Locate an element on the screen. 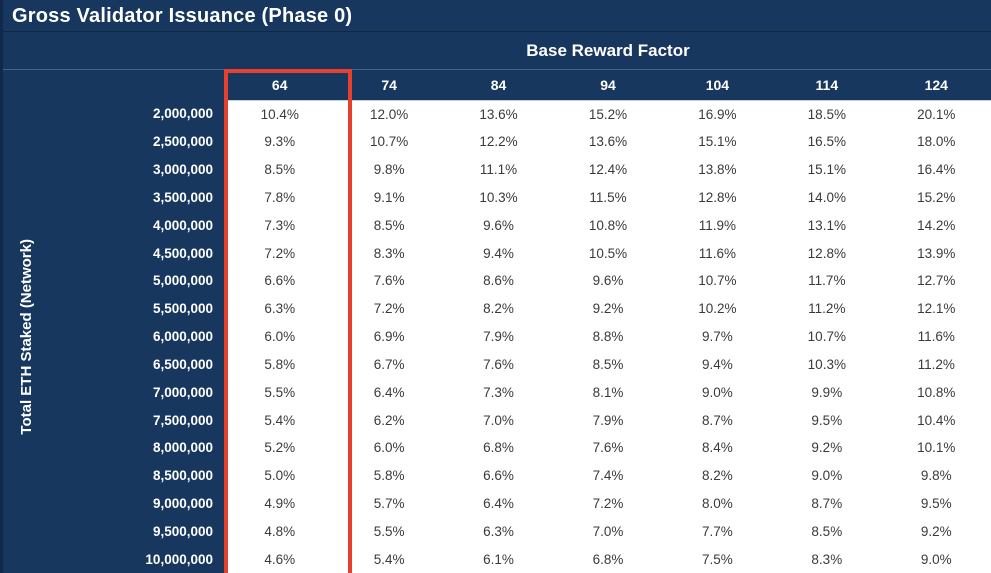 This screenshot has height=573, width=991. table-row: 9,500,000 4.8% 5.5% 6.3% 7.0% 7.7% 8.5% 9.2% is located at coordinates (497, 531).